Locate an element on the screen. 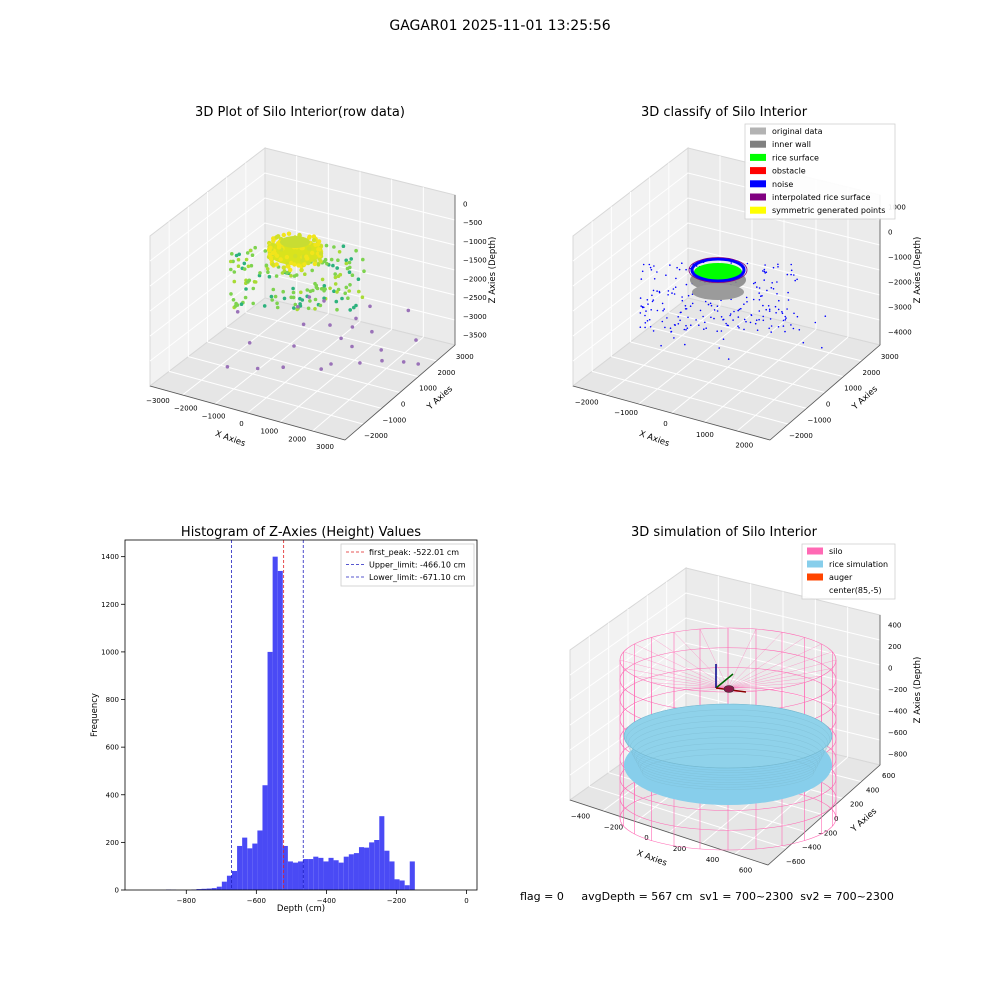 This screenshot has width=1000, height=1000. x-axis-line is located at coordinates (247, 413).